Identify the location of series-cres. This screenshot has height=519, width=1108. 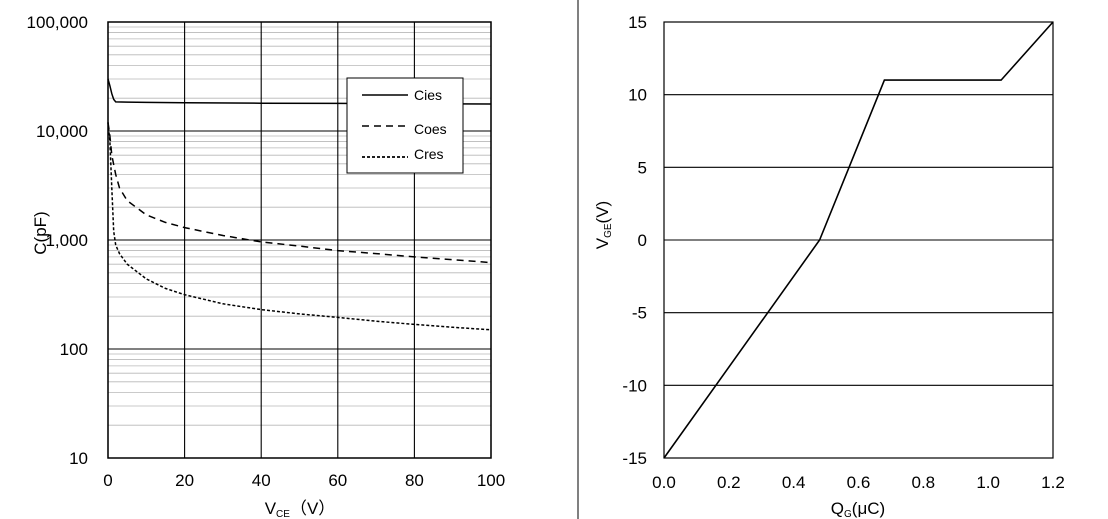
(299, 226).